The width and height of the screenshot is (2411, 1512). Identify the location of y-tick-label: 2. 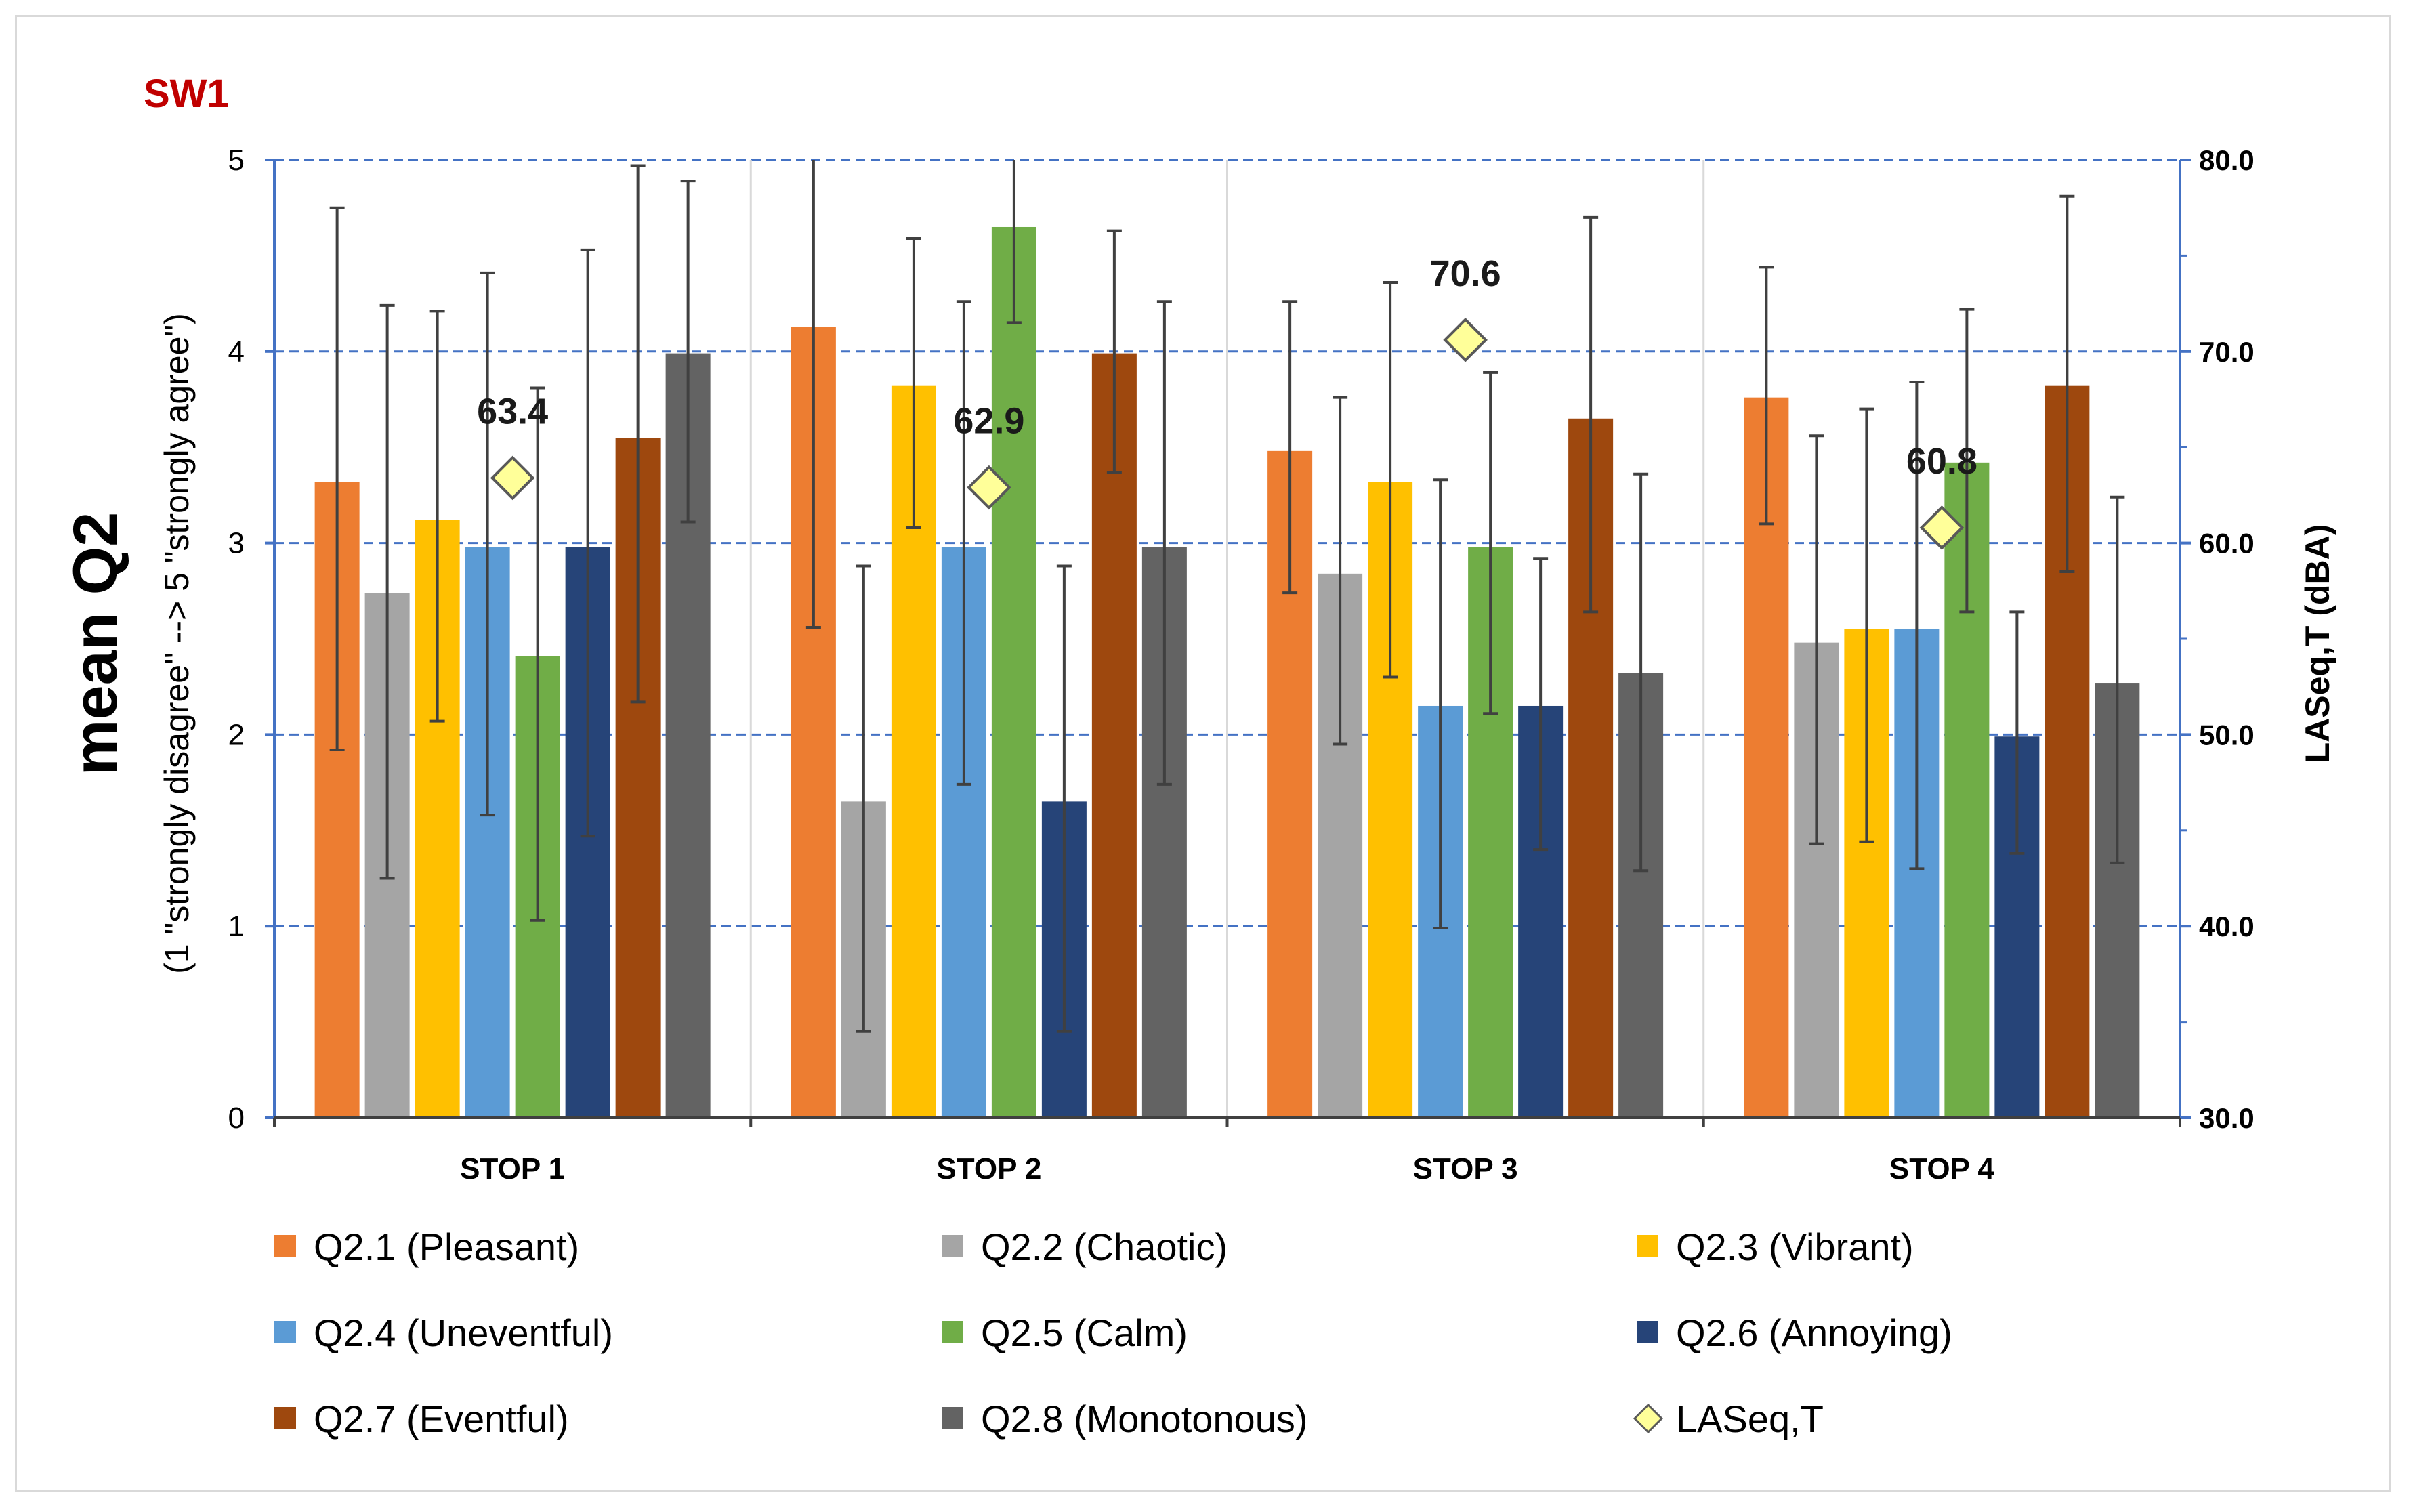
(237, 734).